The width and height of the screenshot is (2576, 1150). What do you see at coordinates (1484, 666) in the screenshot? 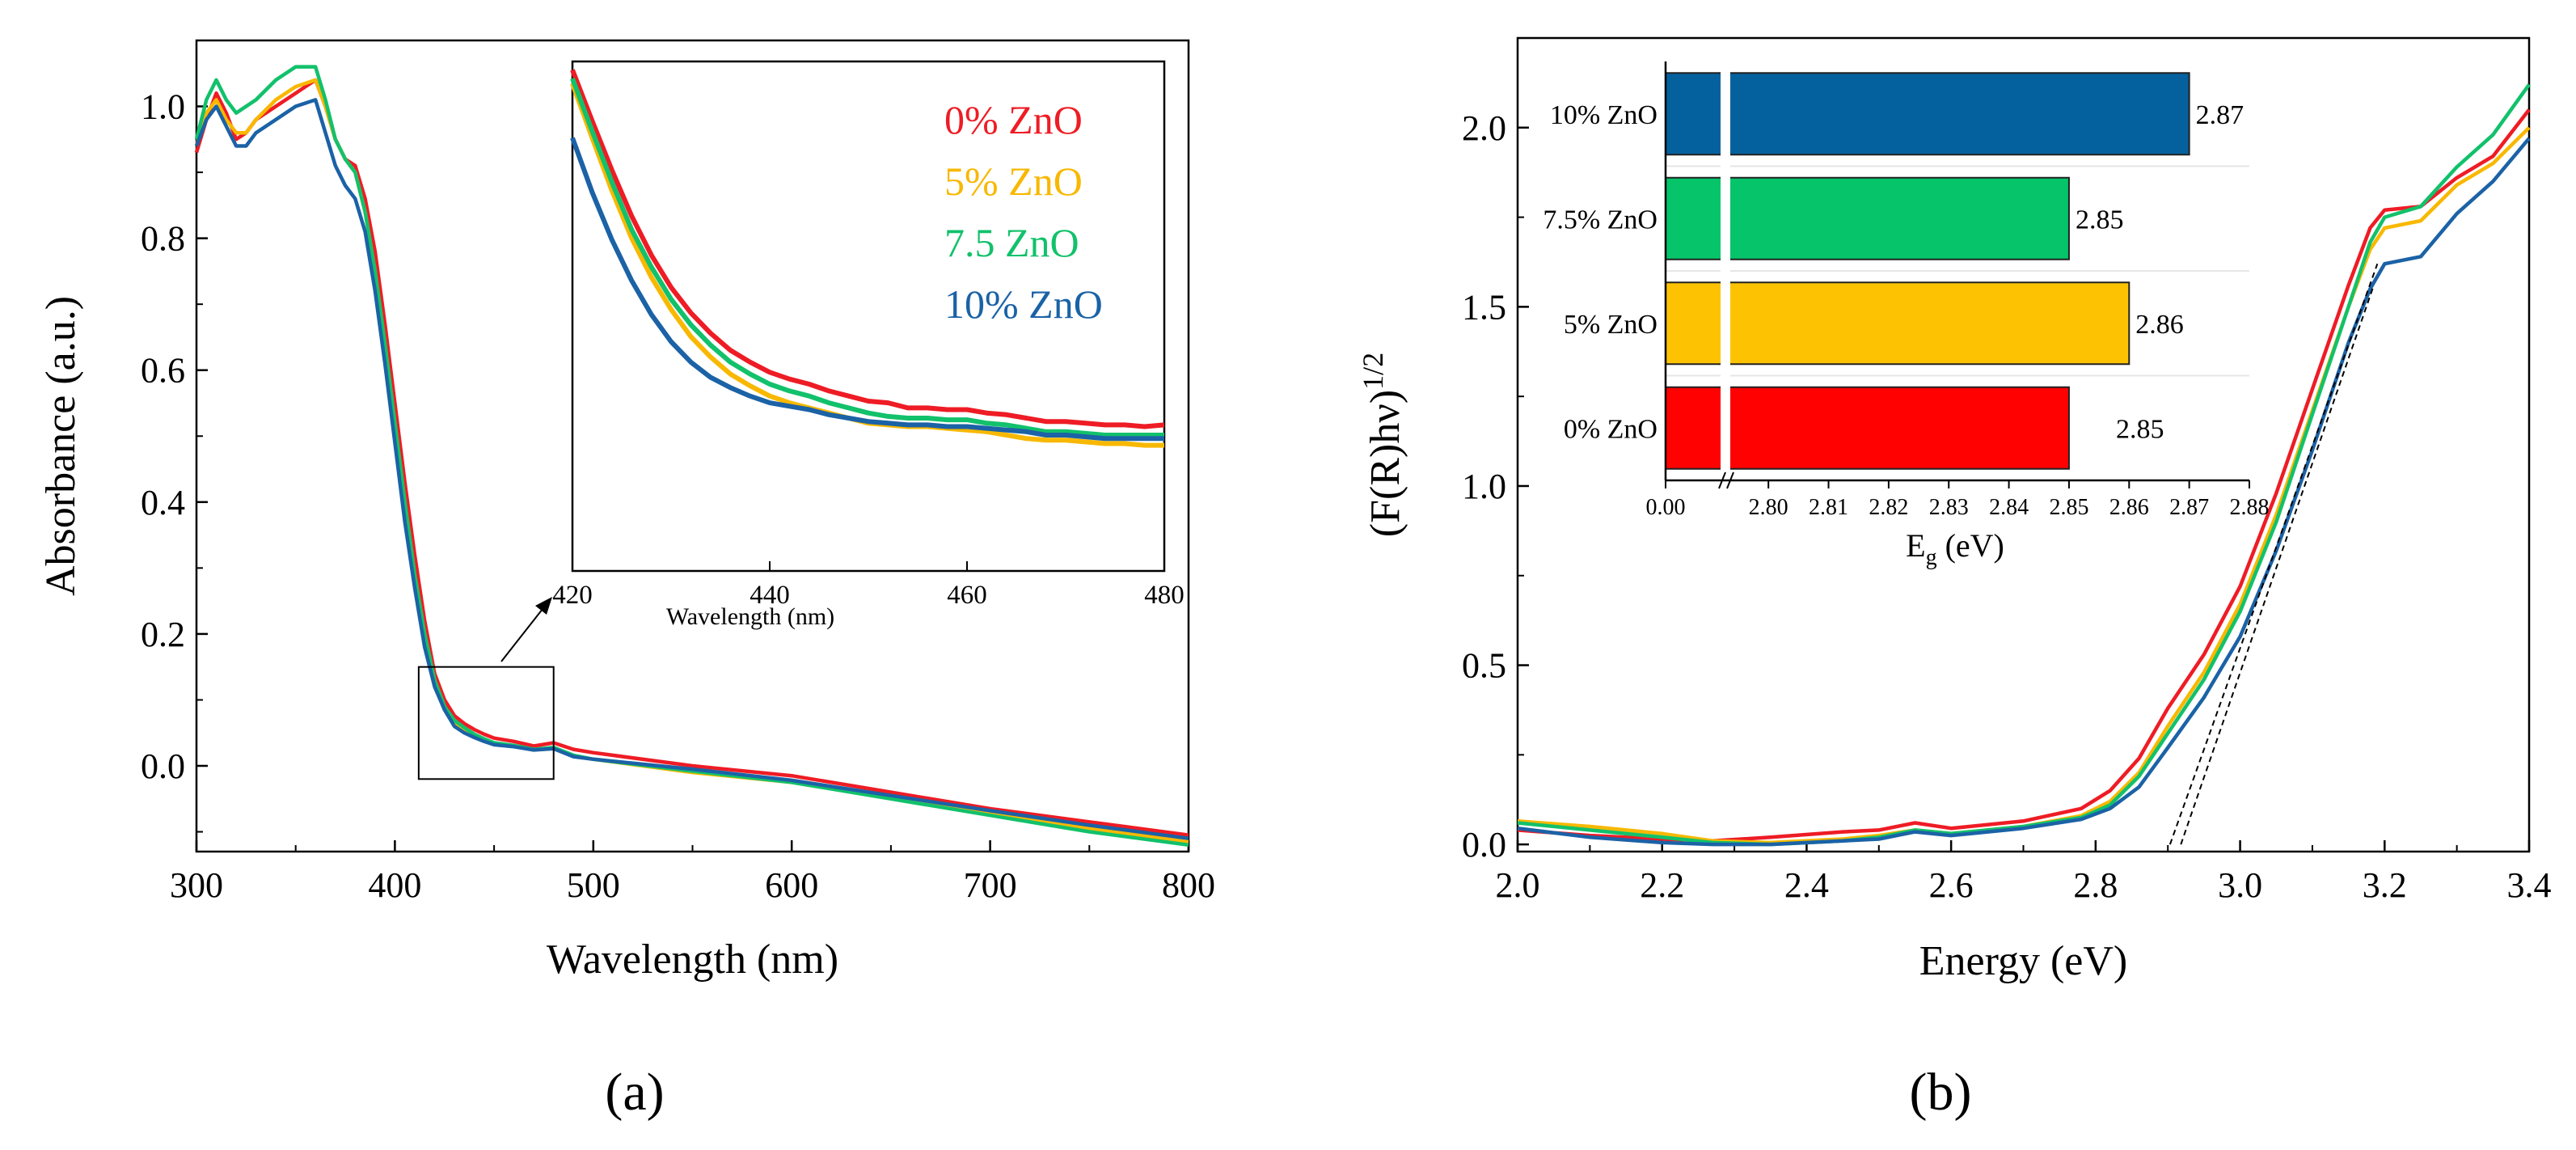
I see `y-tick-label: 0.5` at bounding box center [1484, 666].